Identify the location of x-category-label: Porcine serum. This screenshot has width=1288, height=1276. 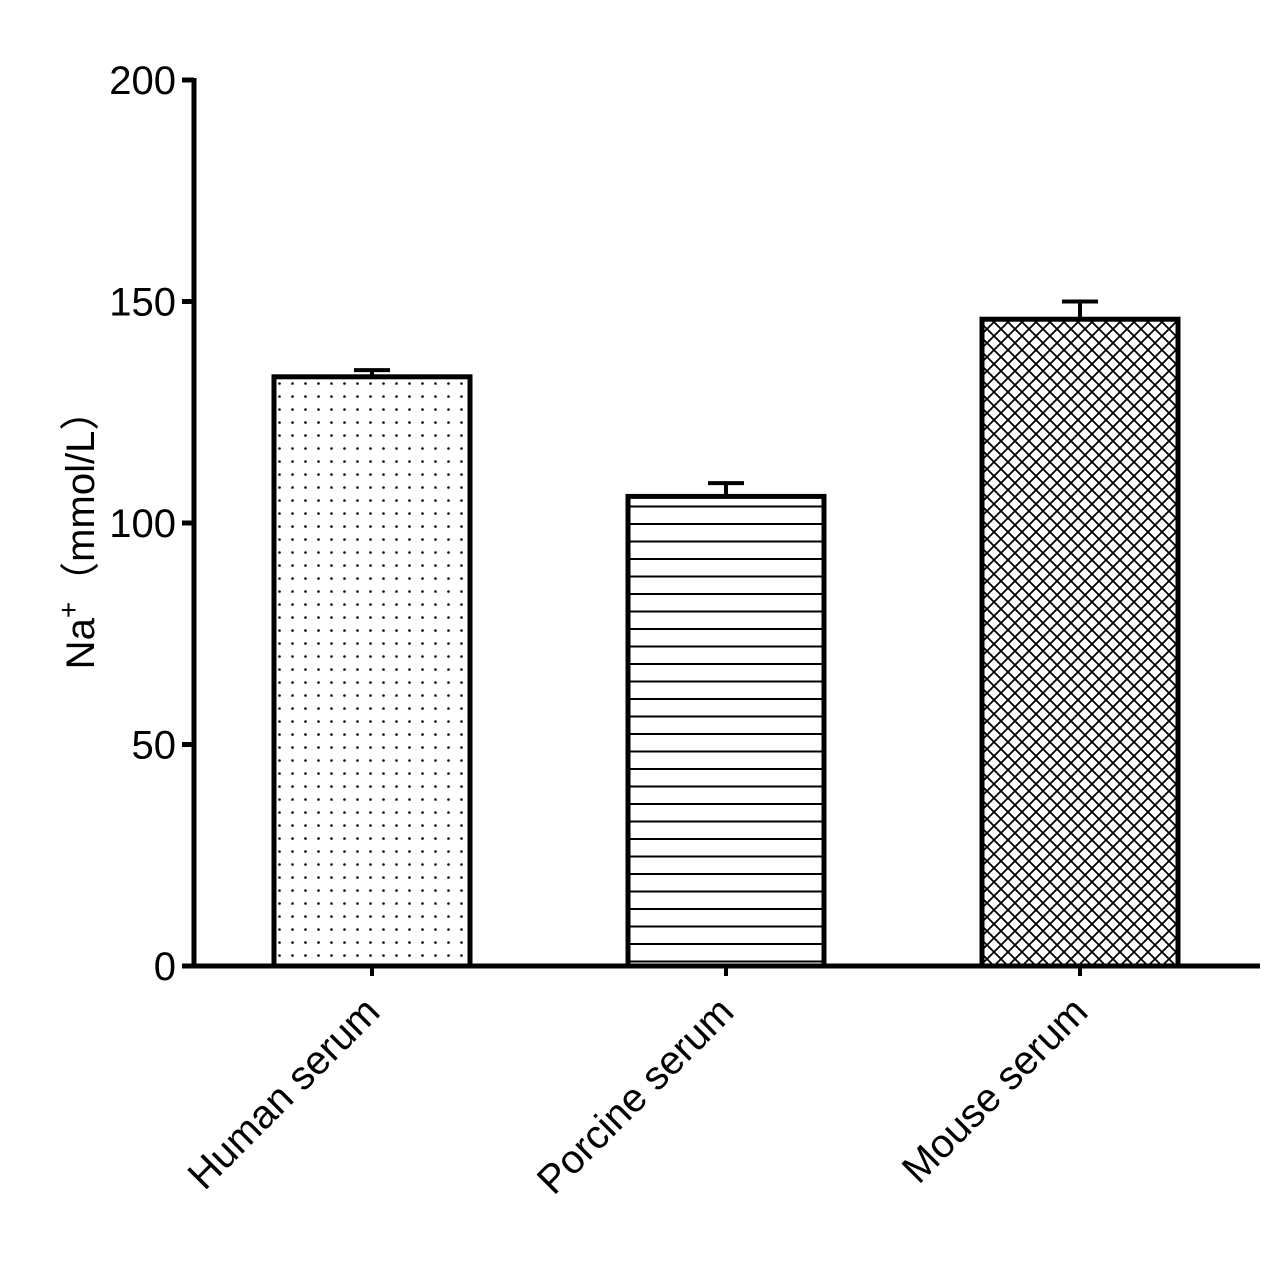
(635, 1095).